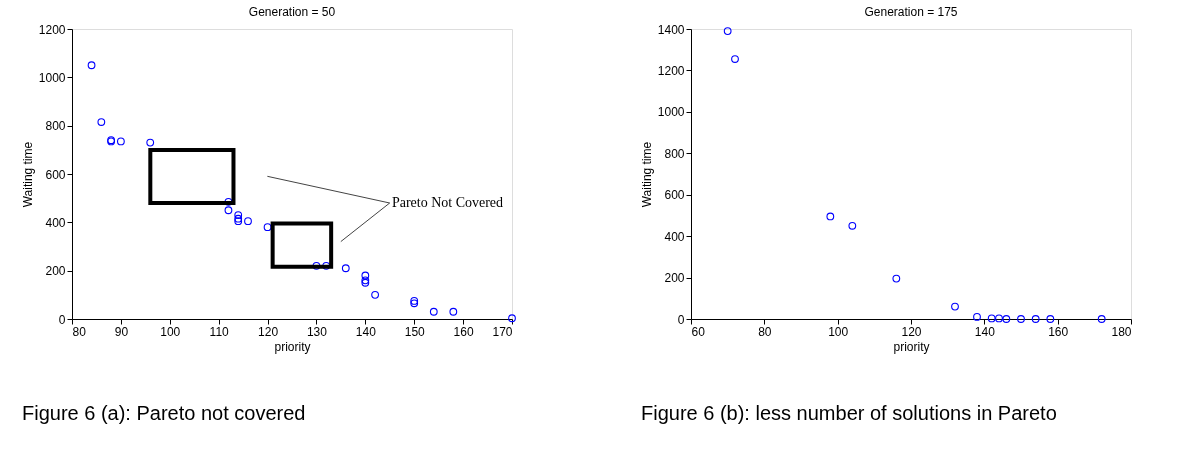 The width and height of the screenshot is (1197, 476). What do you see at coordinates (698, 331) in the screenshot?
I see `x-tick-label: 60` at bounding box center [698, 331].